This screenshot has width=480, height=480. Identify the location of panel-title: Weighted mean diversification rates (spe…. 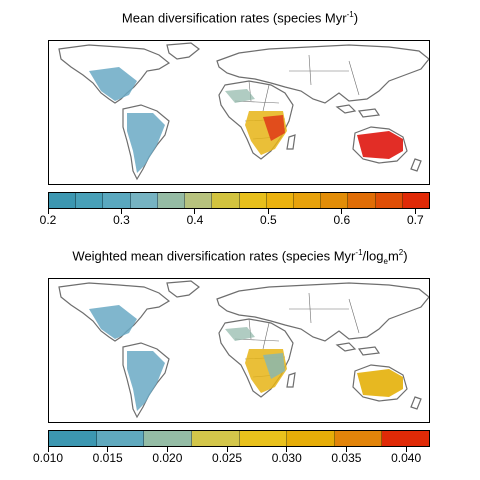
(240, 257).